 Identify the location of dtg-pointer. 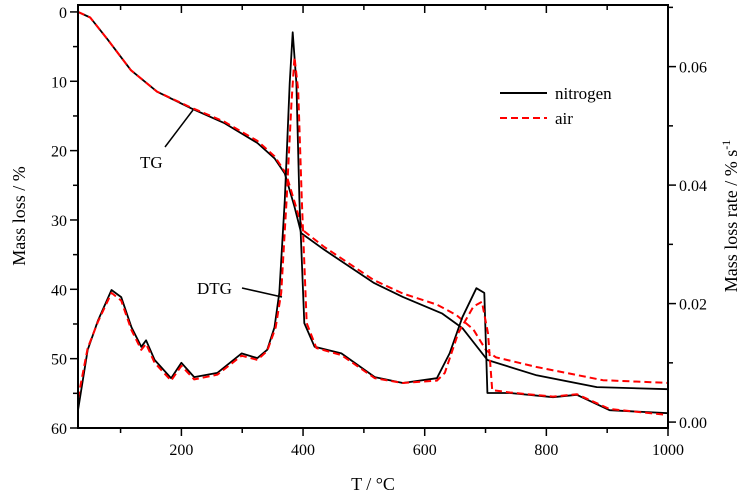
(262, 292).